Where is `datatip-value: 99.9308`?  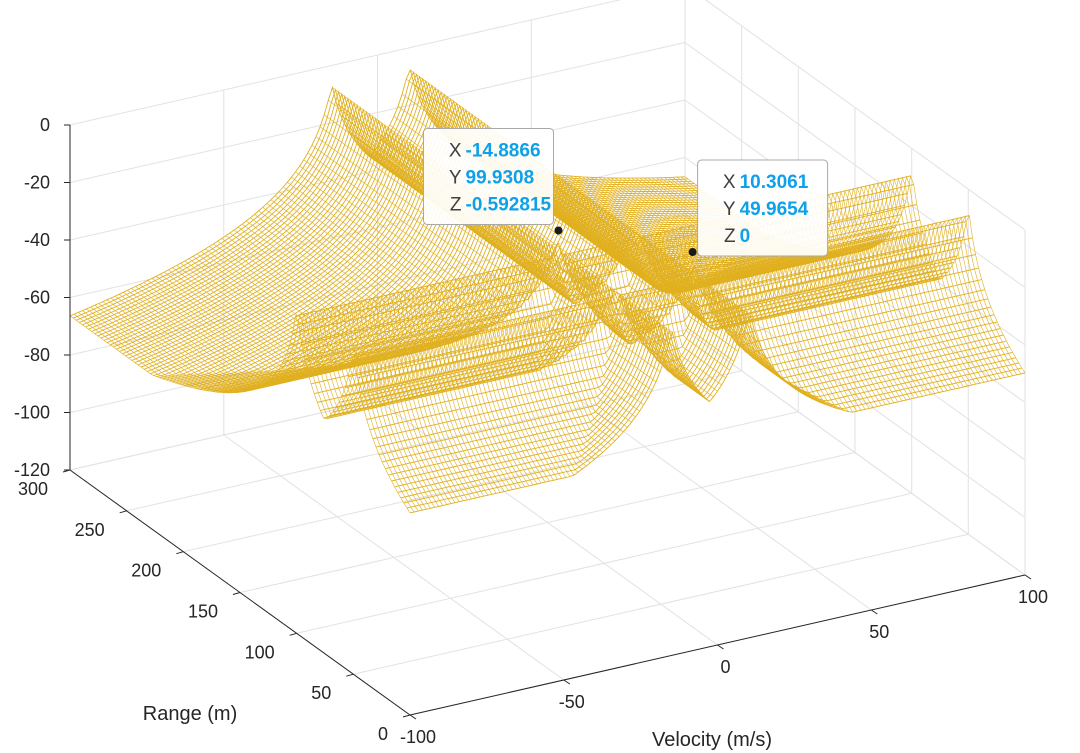 datatip-value: 99.9308 is located at coordinates (500, 178).